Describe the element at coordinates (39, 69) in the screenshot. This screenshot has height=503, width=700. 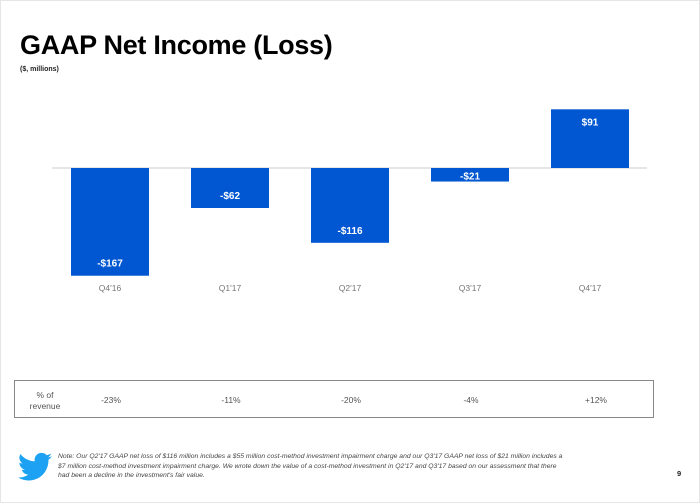
I see `units-subtitle: ($, millions)` at that location.